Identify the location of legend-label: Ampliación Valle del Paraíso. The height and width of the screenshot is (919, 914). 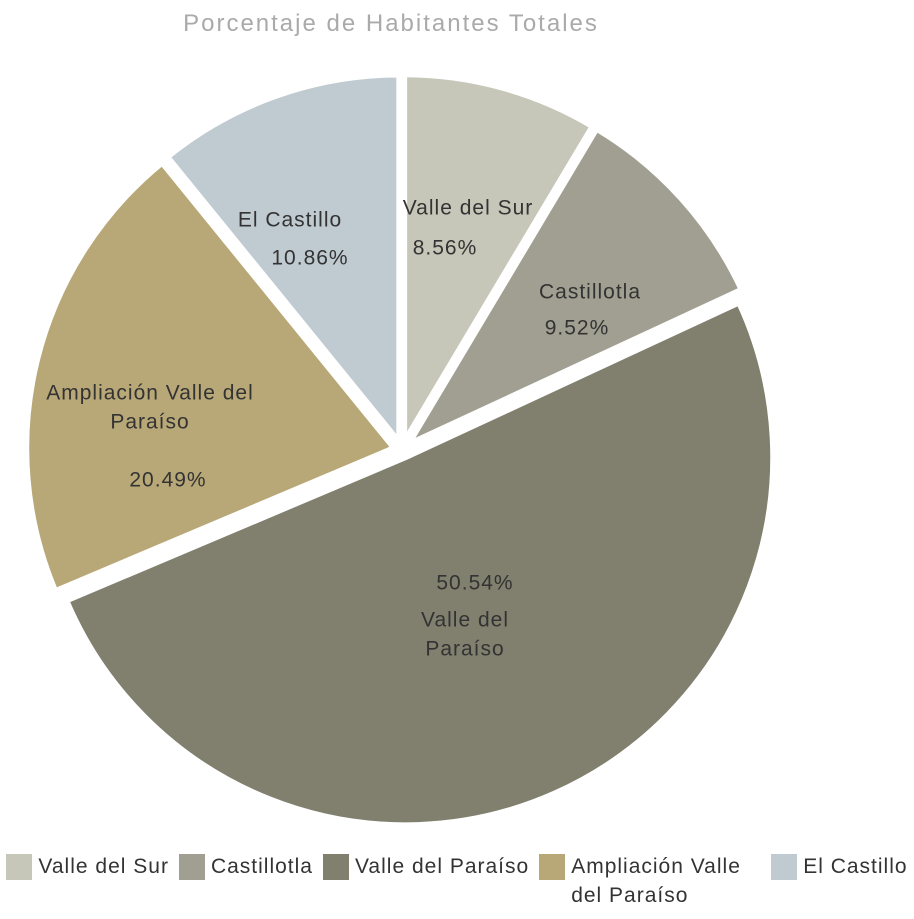
(656, 881).